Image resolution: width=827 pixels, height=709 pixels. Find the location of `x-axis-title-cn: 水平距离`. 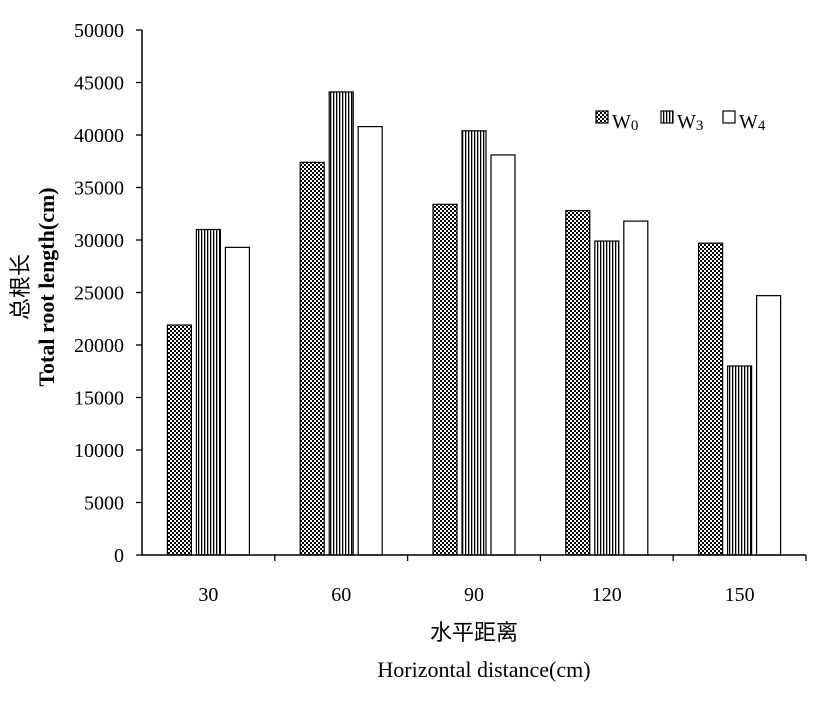

x-axis-title-cn: 水平距离 is located at coordinates (474, 632).